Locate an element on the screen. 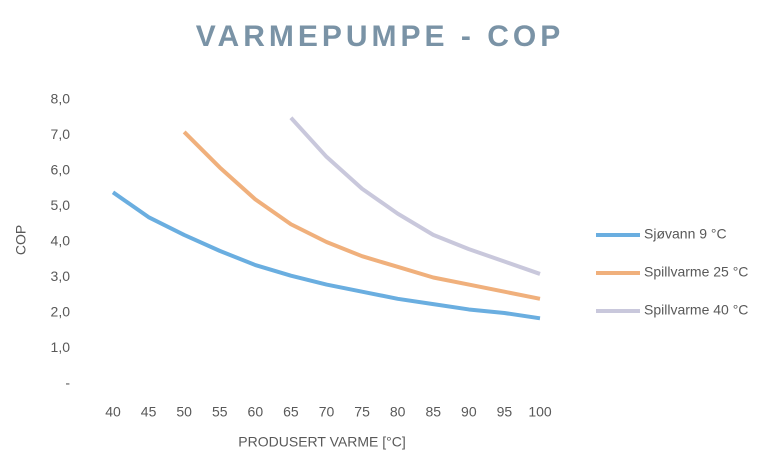 The image size is (779, 455). x-tick-label: 45 is located at coordinates (149, 412).